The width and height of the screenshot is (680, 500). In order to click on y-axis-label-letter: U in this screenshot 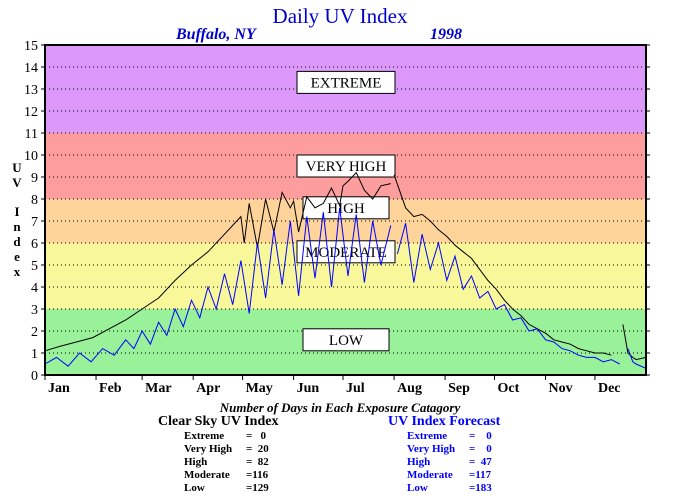, I will do `click(17, 167)`.